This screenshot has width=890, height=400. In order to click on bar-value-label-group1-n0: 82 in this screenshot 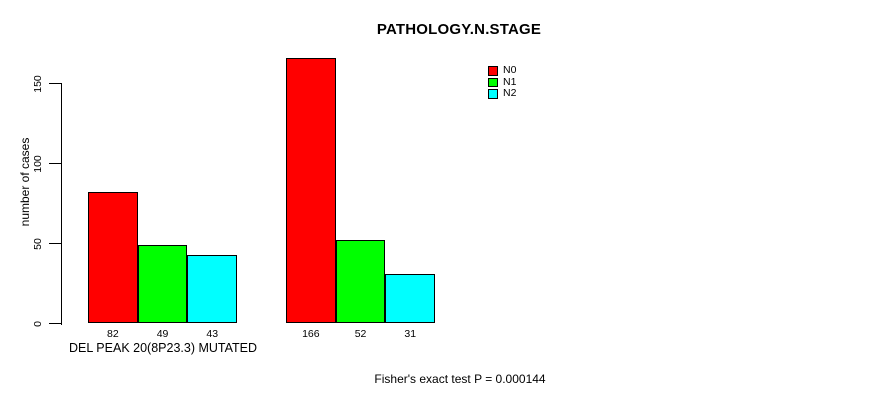, I will do `click(113, 334)`.